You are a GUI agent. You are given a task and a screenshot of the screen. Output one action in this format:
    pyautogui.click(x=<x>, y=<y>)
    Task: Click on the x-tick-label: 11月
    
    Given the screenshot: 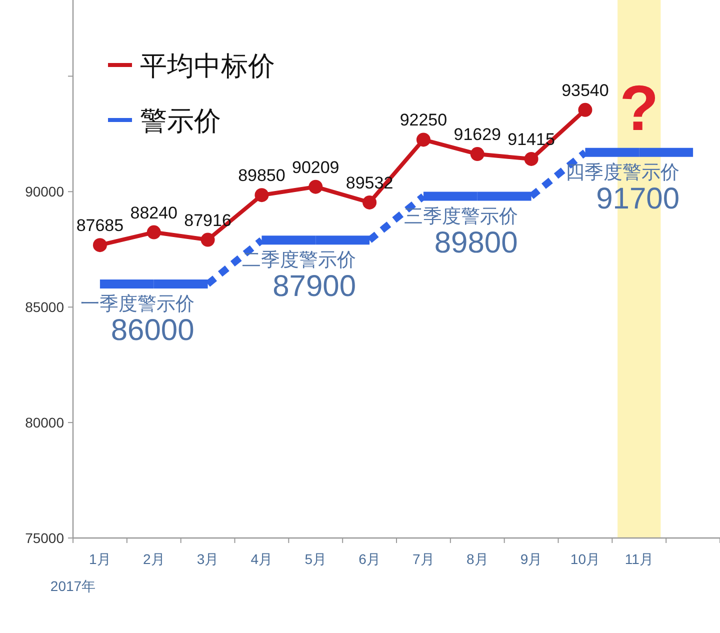 What is the action you would take?
    pyautogui.click(x=639, y=559)
    